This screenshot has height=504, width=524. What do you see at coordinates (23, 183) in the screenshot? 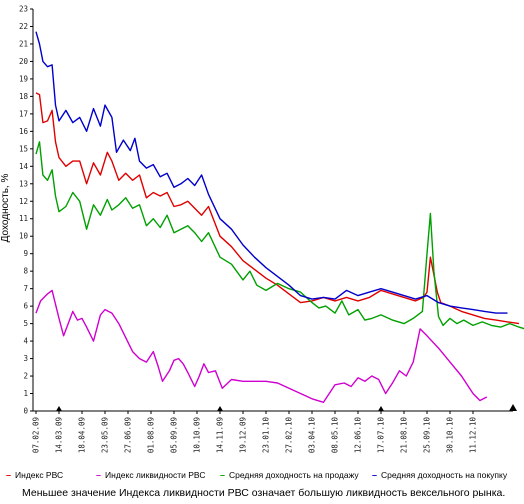
I see `y-tick-label: 13` at bounding box center [23, 183].